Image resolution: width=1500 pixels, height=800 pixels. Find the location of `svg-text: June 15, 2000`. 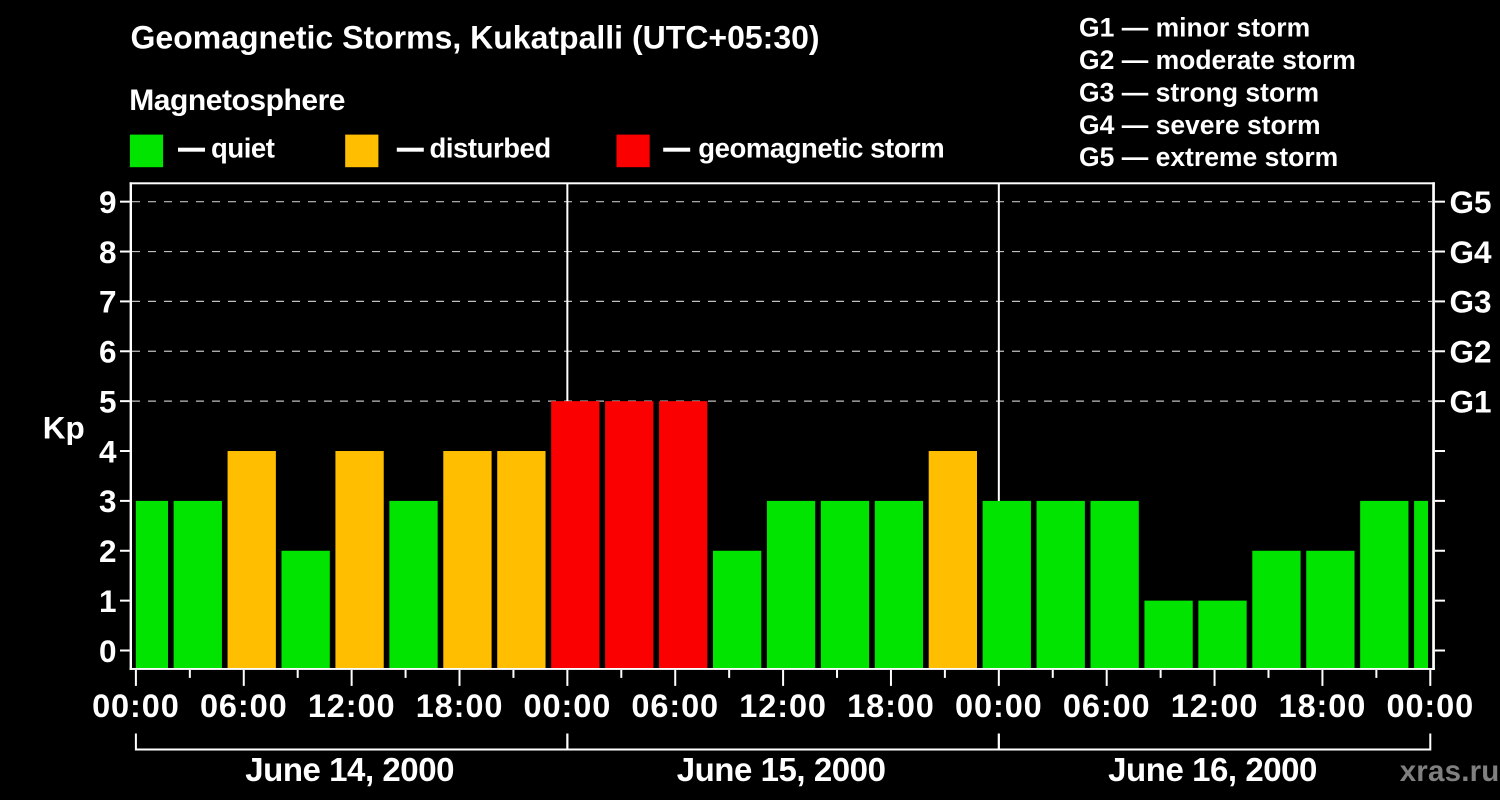

svg-text: June 15, 2000 is located at coordinates (781, 769).